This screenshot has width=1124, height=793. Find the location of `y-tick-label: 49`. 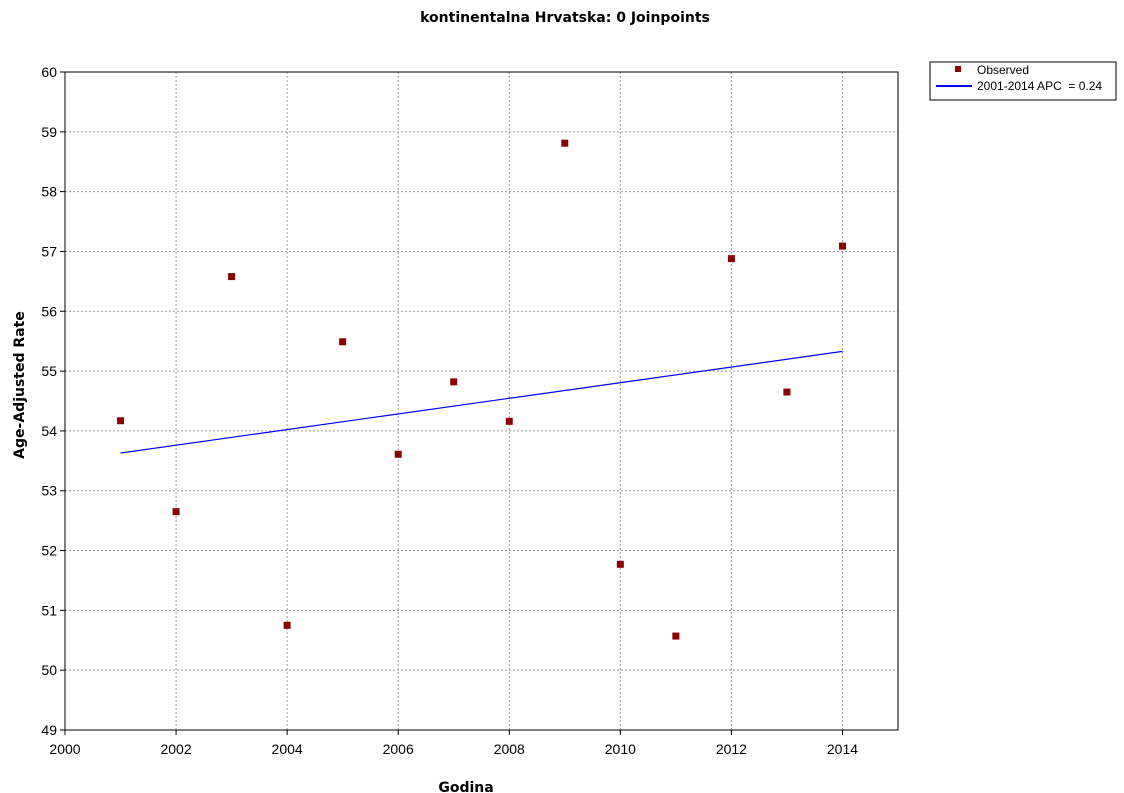

y-tick-label: 49 is located at coordinates (49, 730).